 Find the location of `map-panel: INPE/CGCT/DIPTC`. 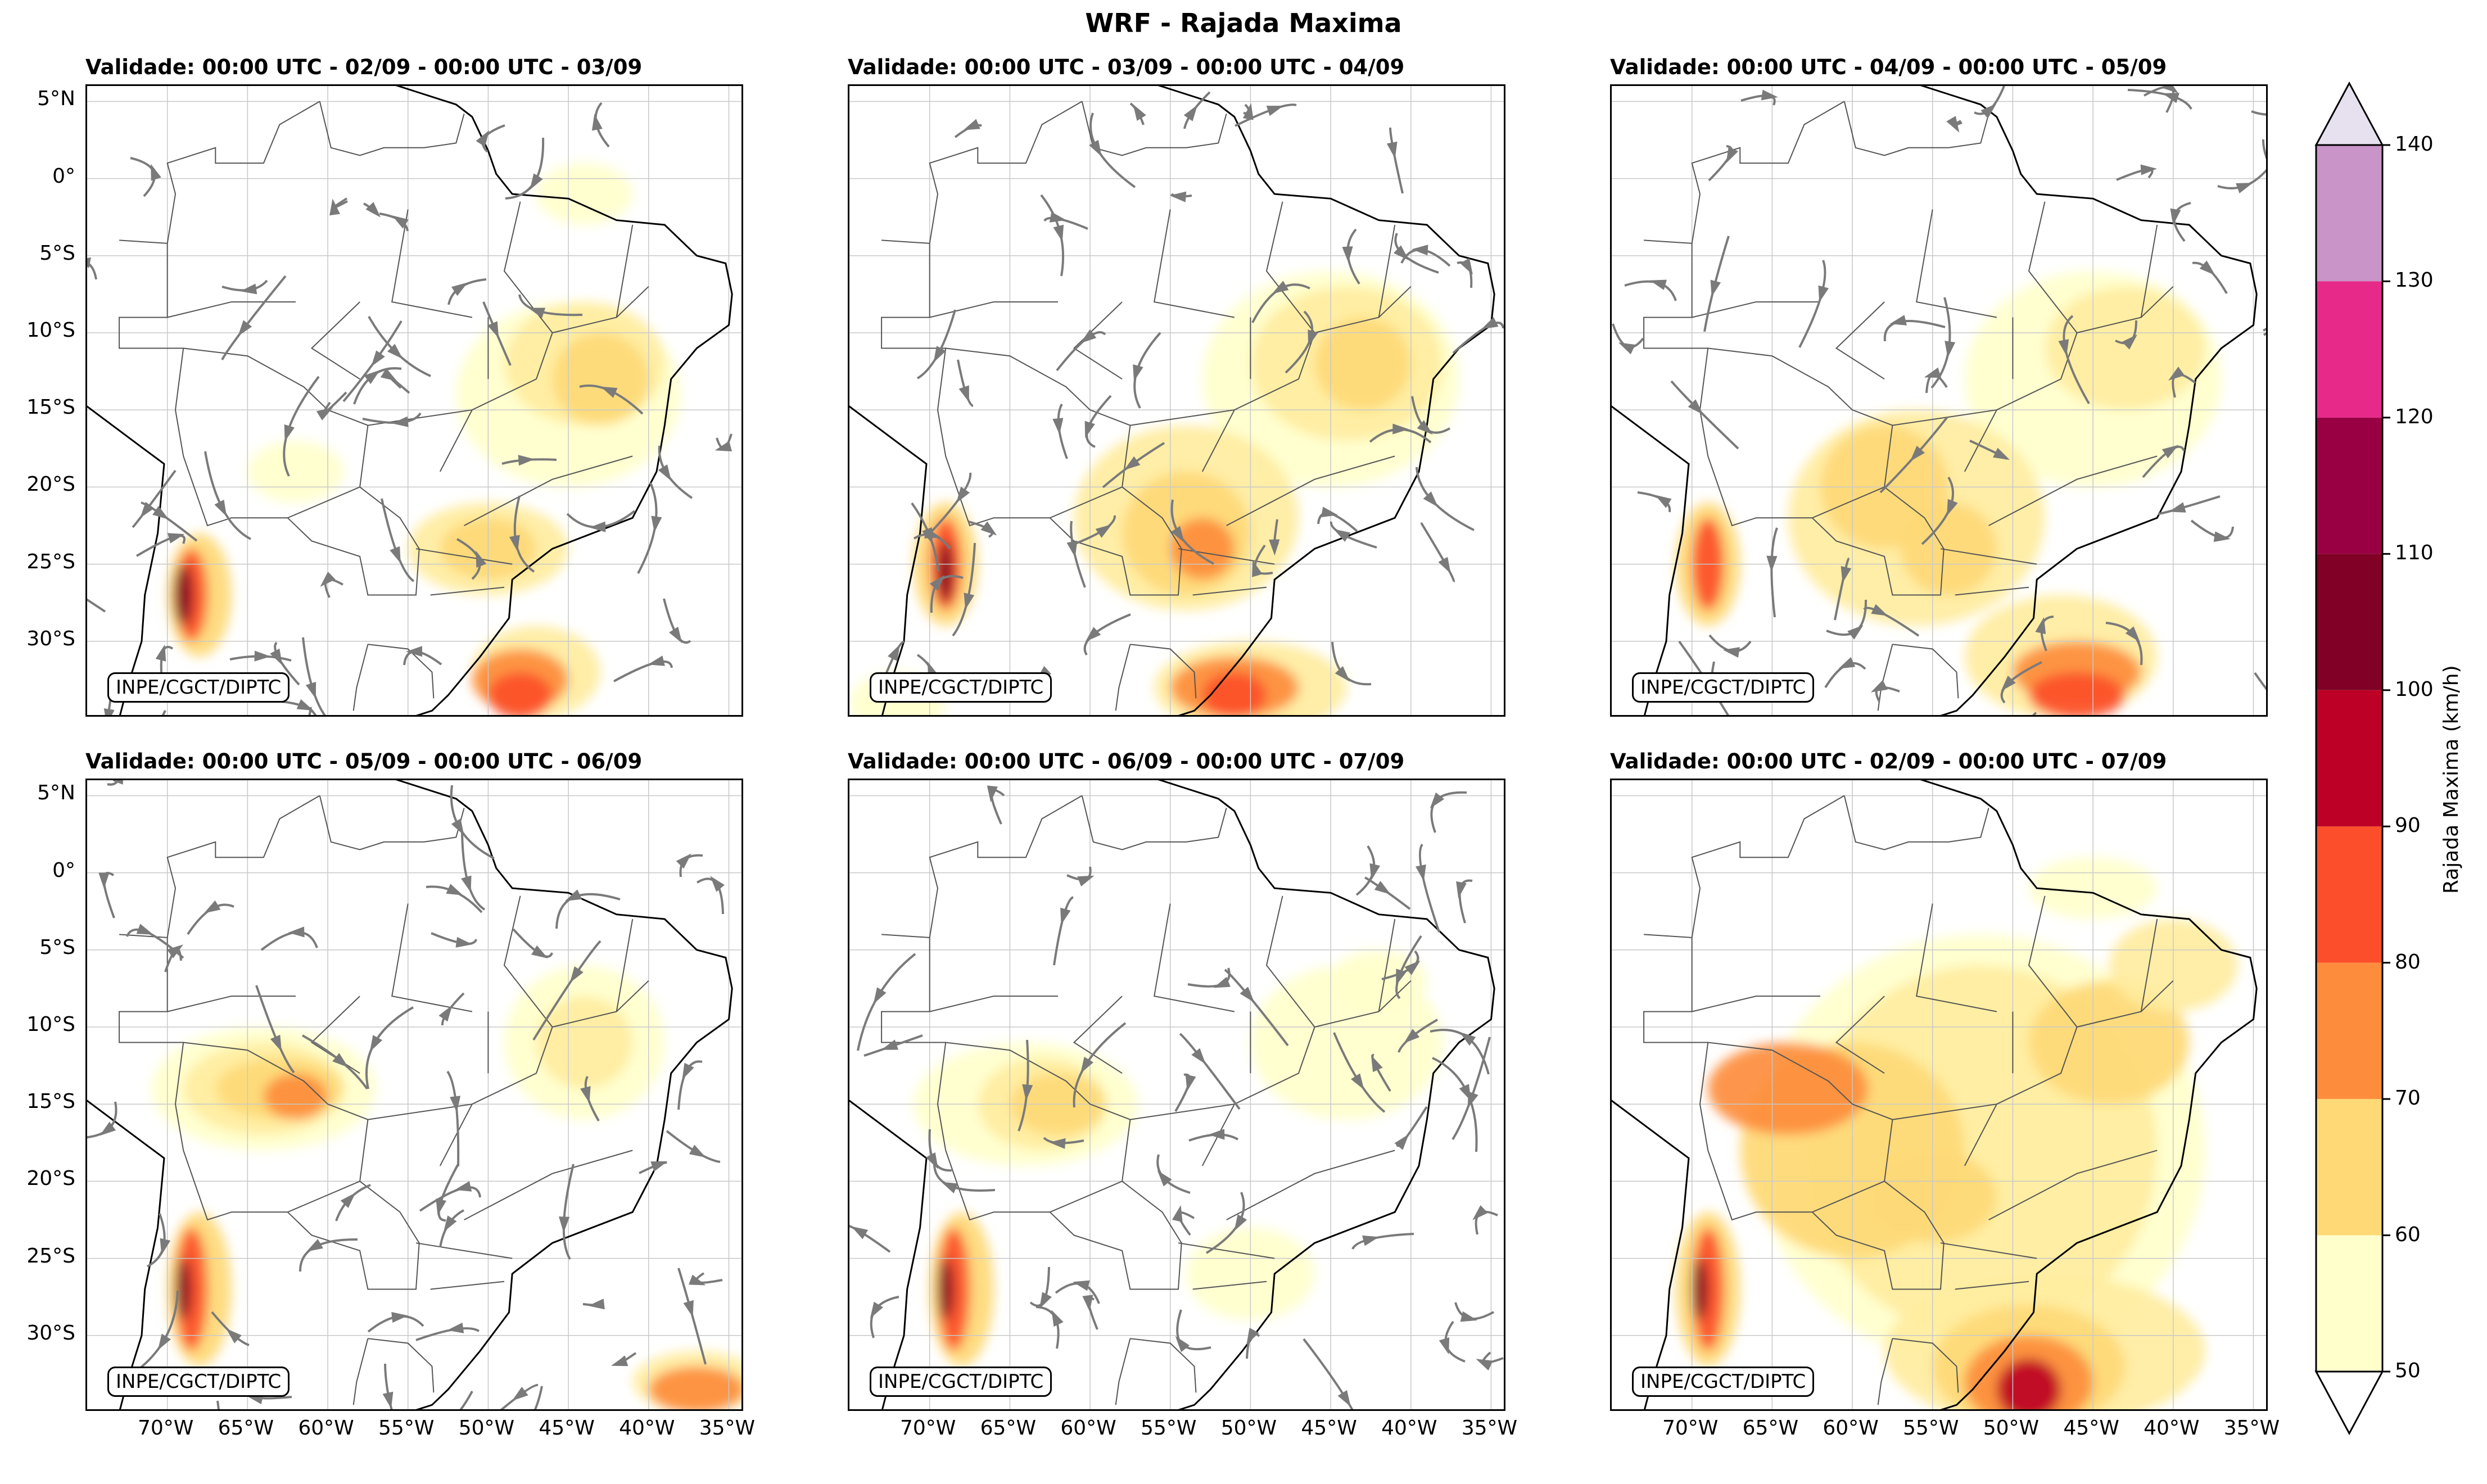

map-panel: INPE/CGCT/DIPTC is located at coordinates (1176, 1095).